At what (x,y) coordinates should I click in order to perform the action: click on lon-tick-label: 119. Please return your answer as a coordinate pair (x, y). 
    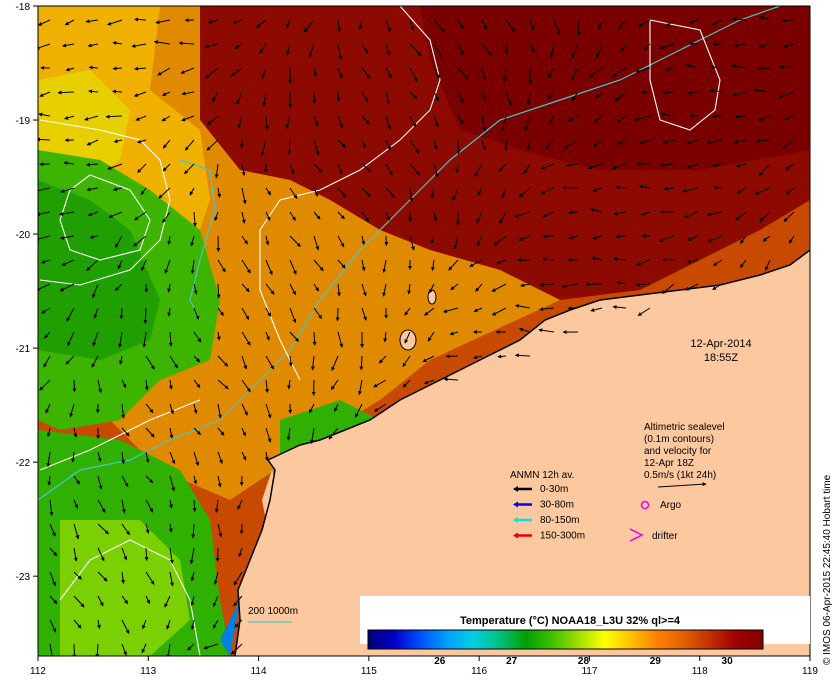
    Looking at the image, I should click on (810, 671).